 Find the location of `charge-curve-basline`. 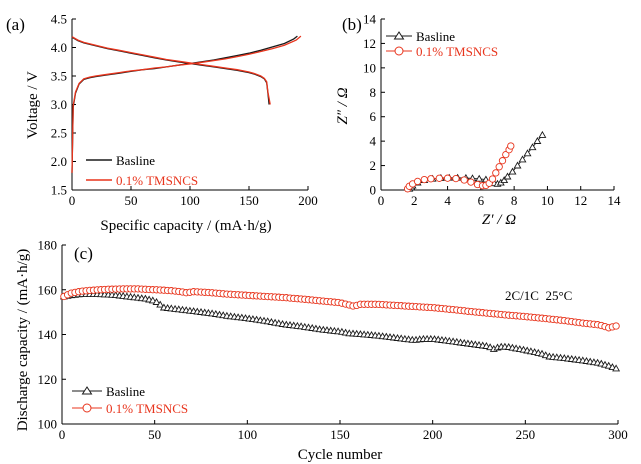

charge-curve-basline is located at coordinates (184, 104).